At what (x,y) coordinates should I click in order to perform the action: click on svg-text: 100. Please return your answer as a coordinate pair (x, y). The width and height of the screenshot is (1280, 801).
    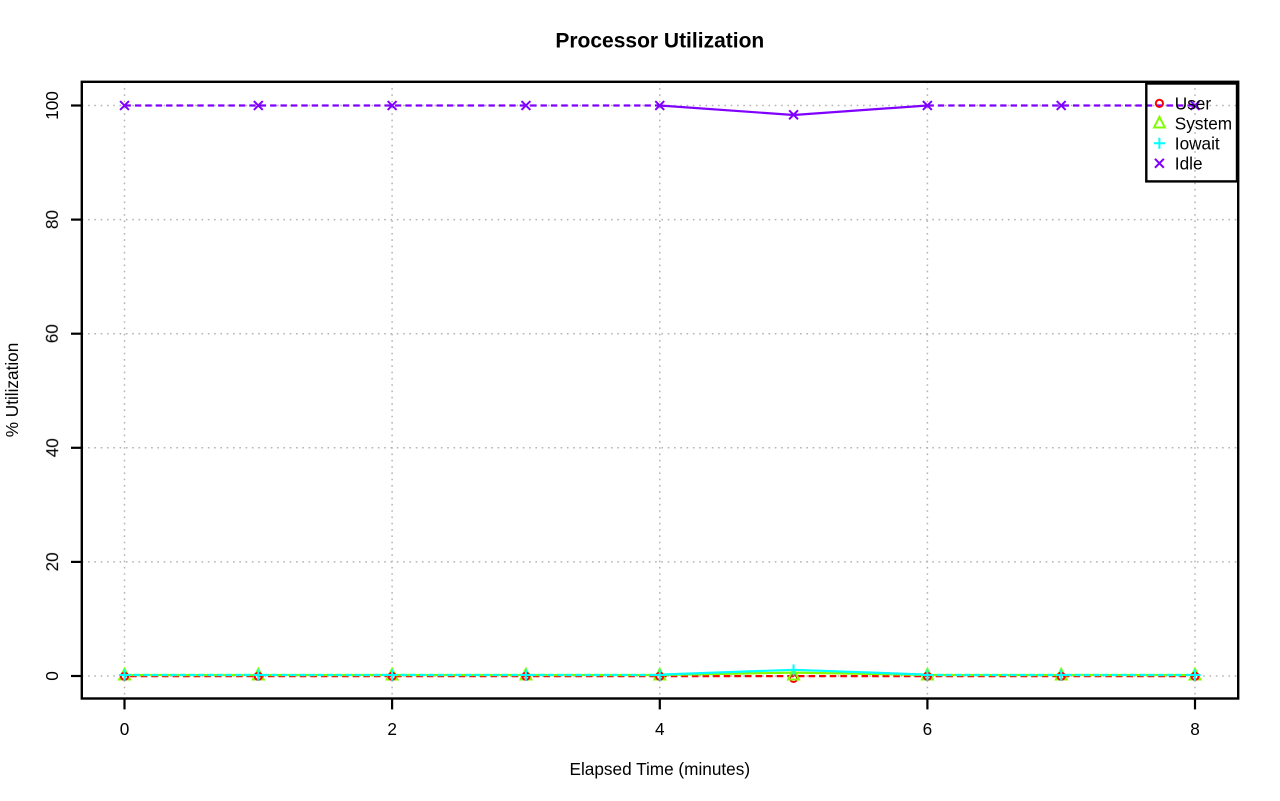
    Looking at the image, I should click on (52, 105).